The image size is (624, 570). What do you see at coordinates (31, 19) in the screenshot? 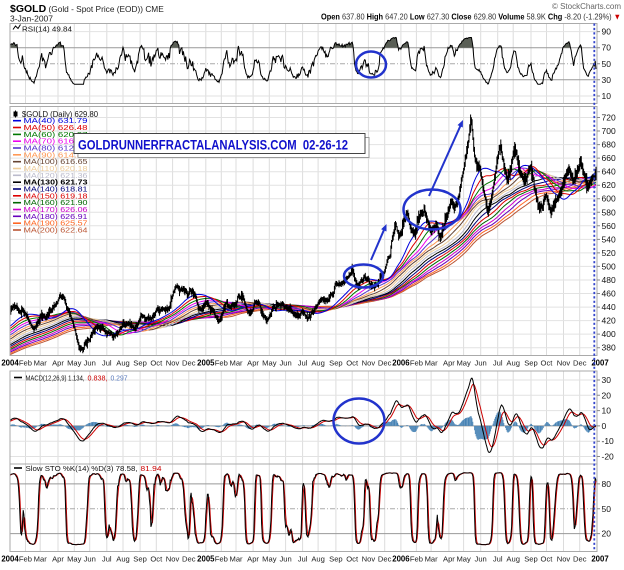
I see `svg-text: 3-Jan-2007` at bounding box center [31, 19].